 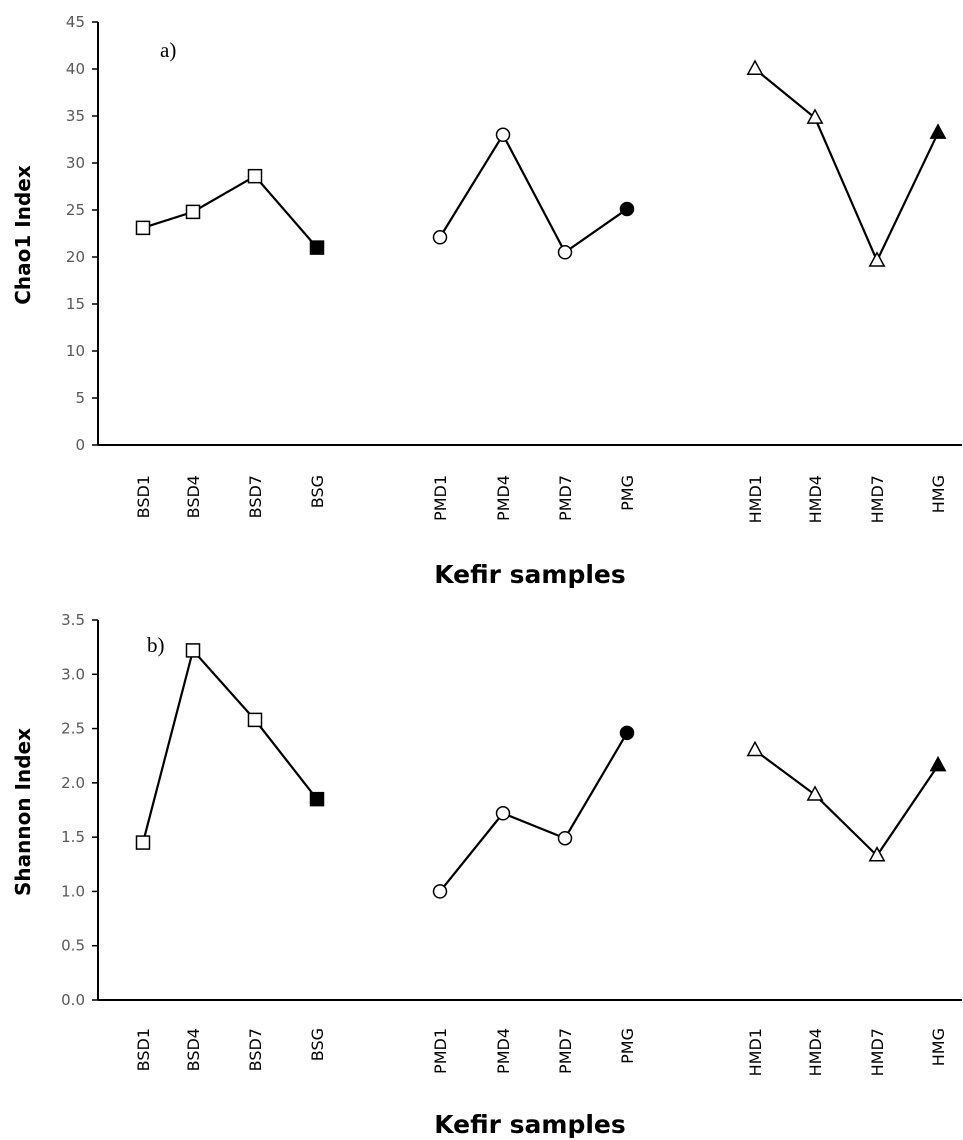 What do you see at coordinates (73, 783) in the screenshot?
I see `y-tick-label: 2.0` at bounding box center [73, 783].